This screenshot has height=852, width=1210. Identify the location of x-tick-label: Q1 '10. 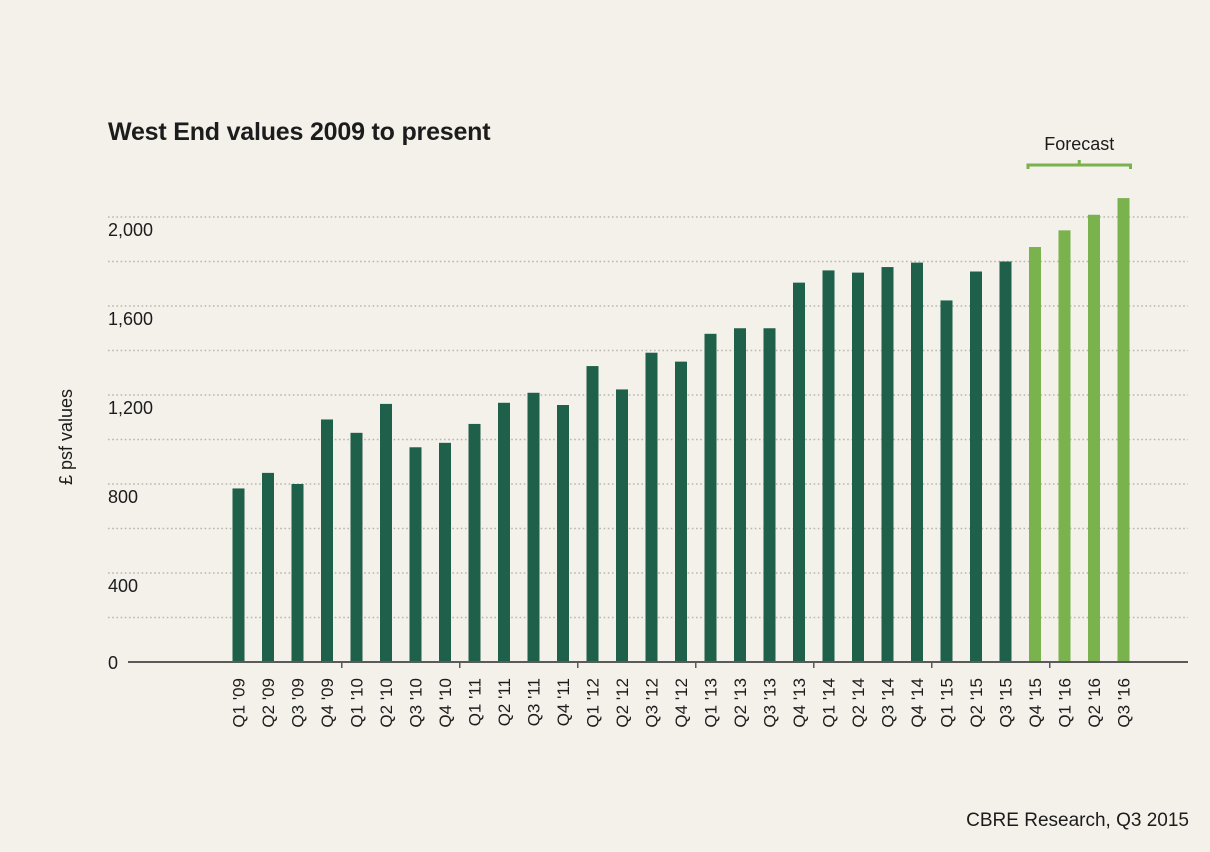
(357, 703).